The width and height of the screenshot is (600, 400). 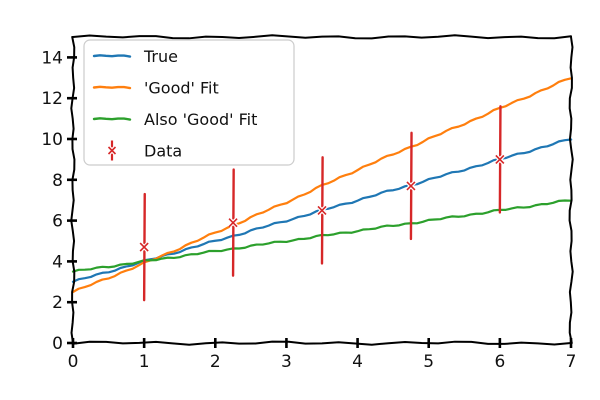 I want to click on x-tick-label: 1, so click(x=144, y=362).